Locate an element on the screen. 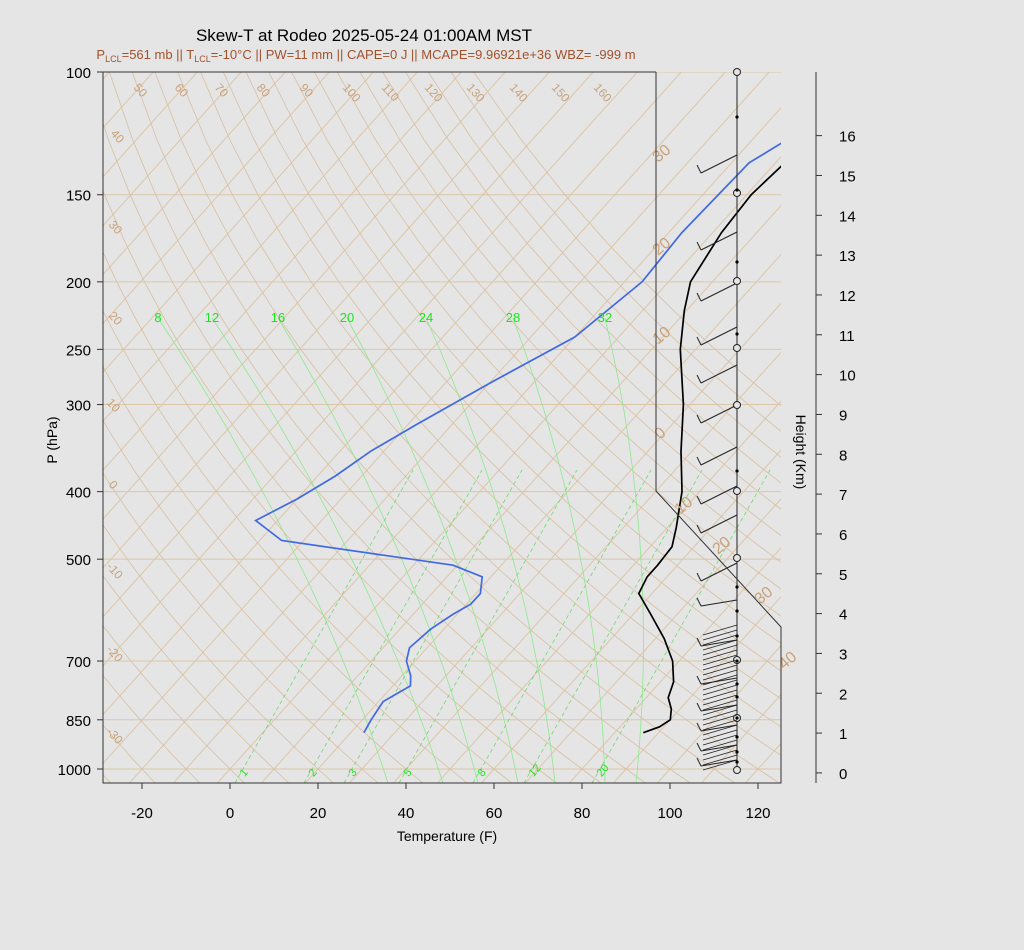 The width and height of the screenshot is (1024, 950). y-tick-label: 100 is located at coordinates (78, 73).